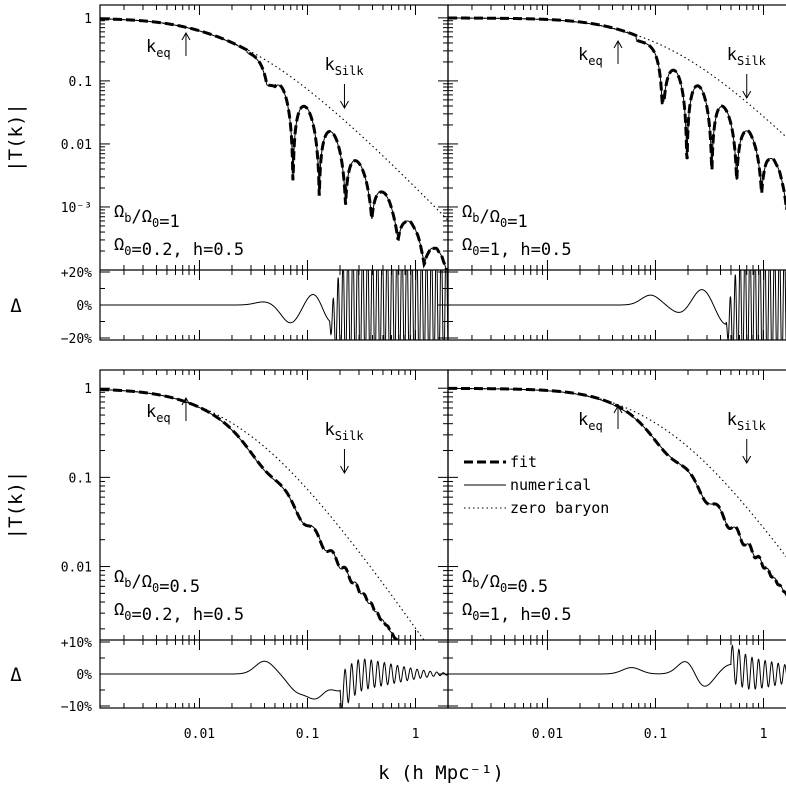  Describe the element at coordinates (550, 485) in the screenshot. I see `legend-entry: numerical` at that location.